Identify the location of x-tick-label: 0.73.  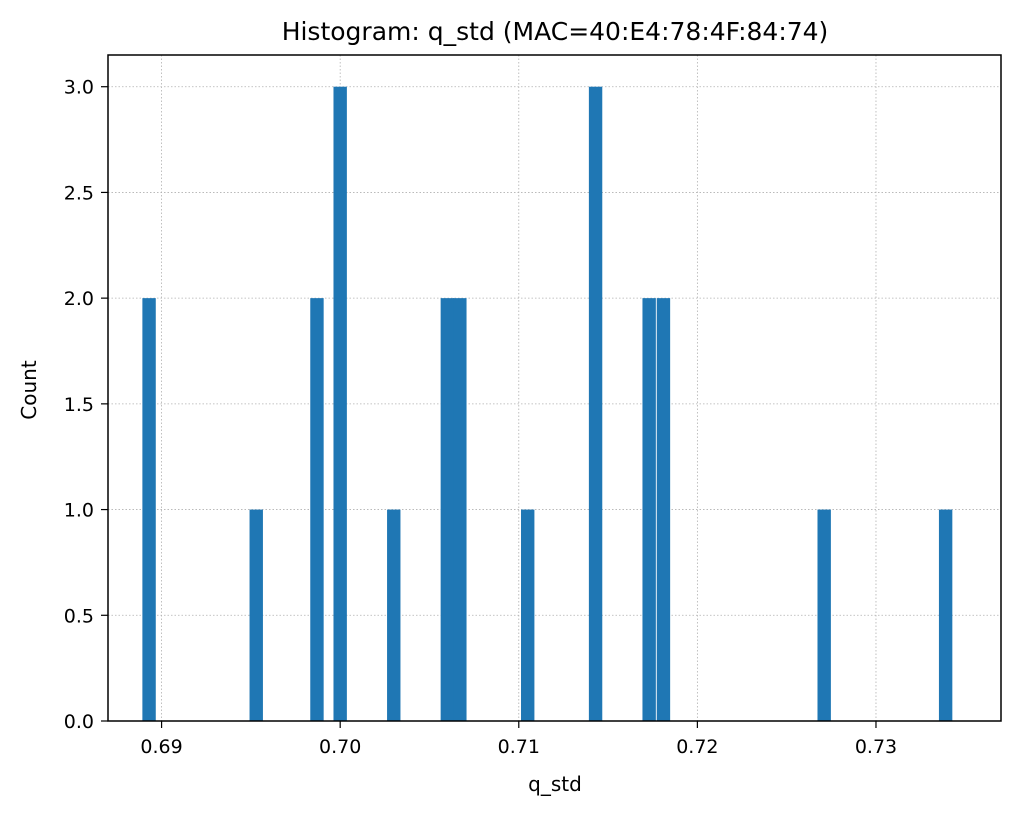
(876, 747).